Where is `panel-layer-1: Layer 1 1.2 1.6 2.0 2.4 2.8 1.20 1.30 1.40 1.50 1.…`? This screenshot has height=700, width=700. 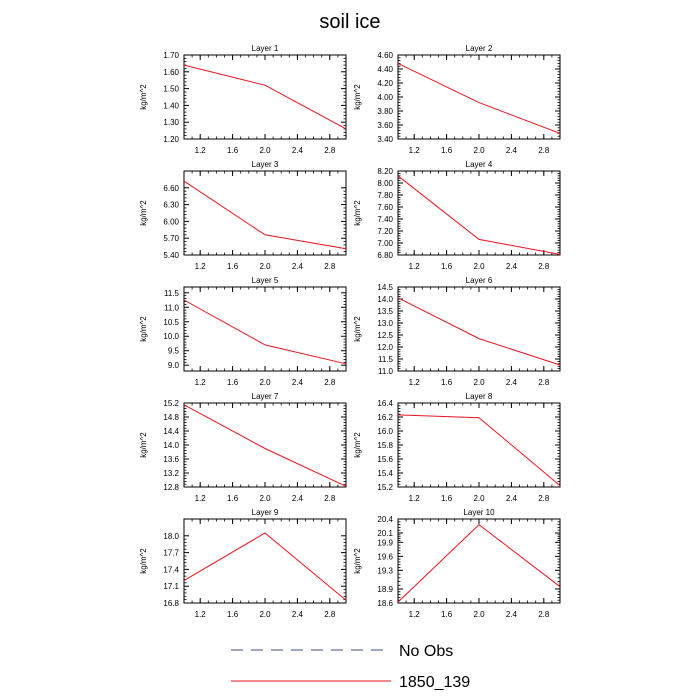
panel-layer-1: Layer 1 1.2 1.6 2.0 2.4 2.8 1.20 1.30 1.40 1.50 1.… is located at coordinates (243, 99).